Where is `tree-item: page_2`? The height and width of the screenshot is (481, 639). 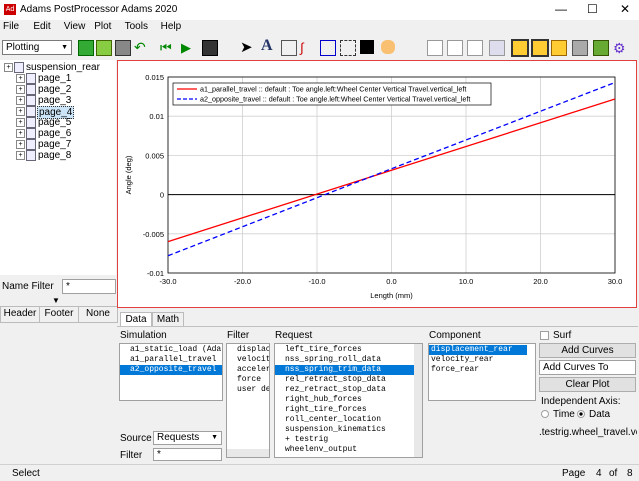
tree-item: page_2 is located at coordinates (55, 89).